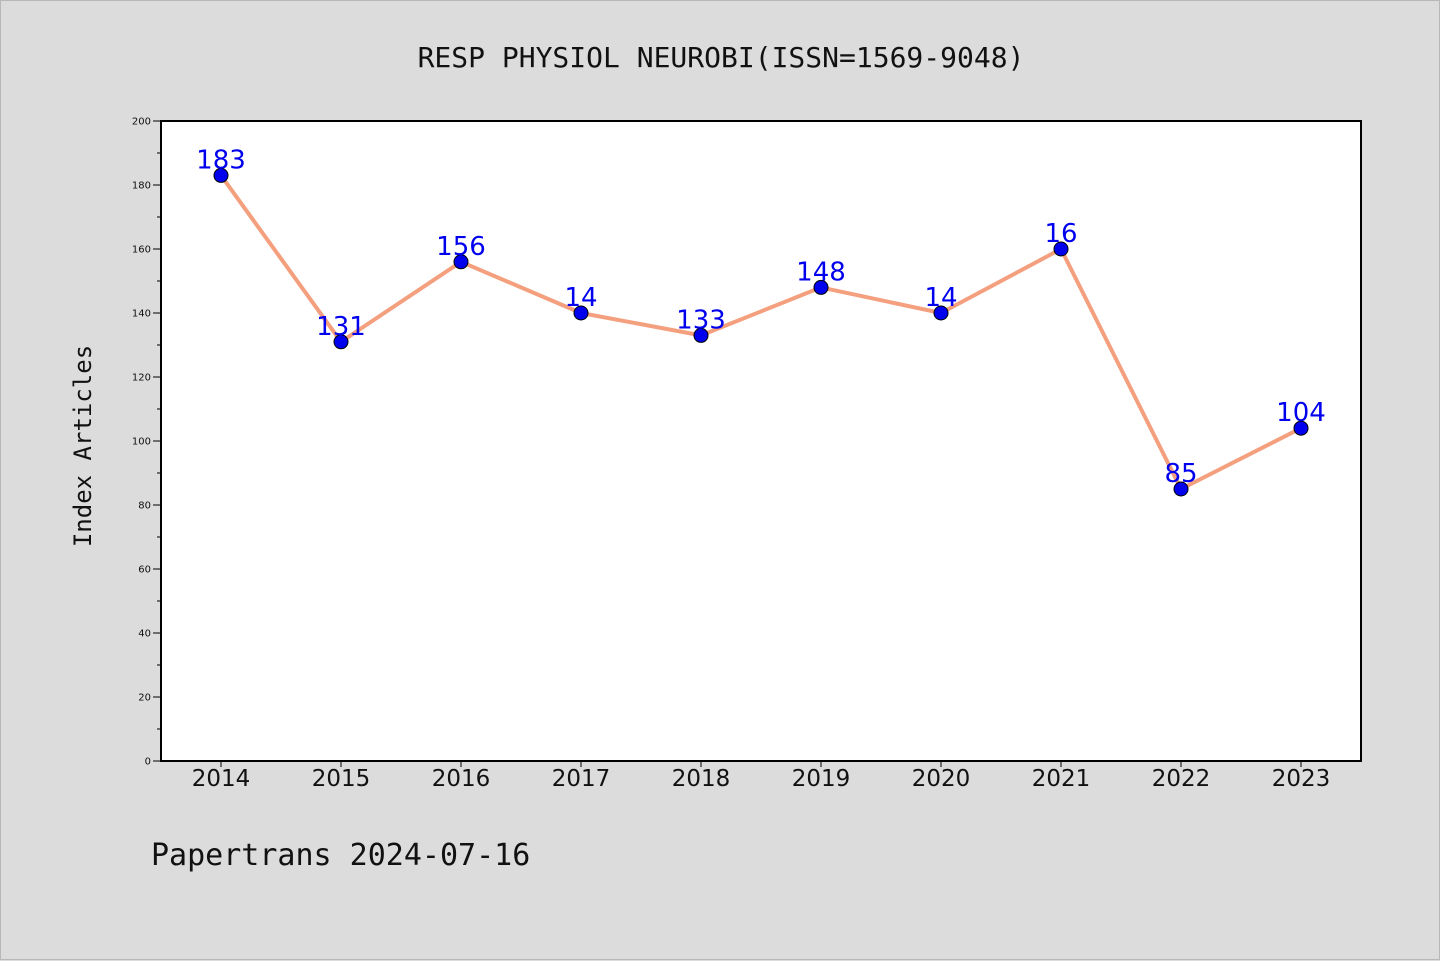  I want to click on x-tick-label: 2022, so click(1181, 779).